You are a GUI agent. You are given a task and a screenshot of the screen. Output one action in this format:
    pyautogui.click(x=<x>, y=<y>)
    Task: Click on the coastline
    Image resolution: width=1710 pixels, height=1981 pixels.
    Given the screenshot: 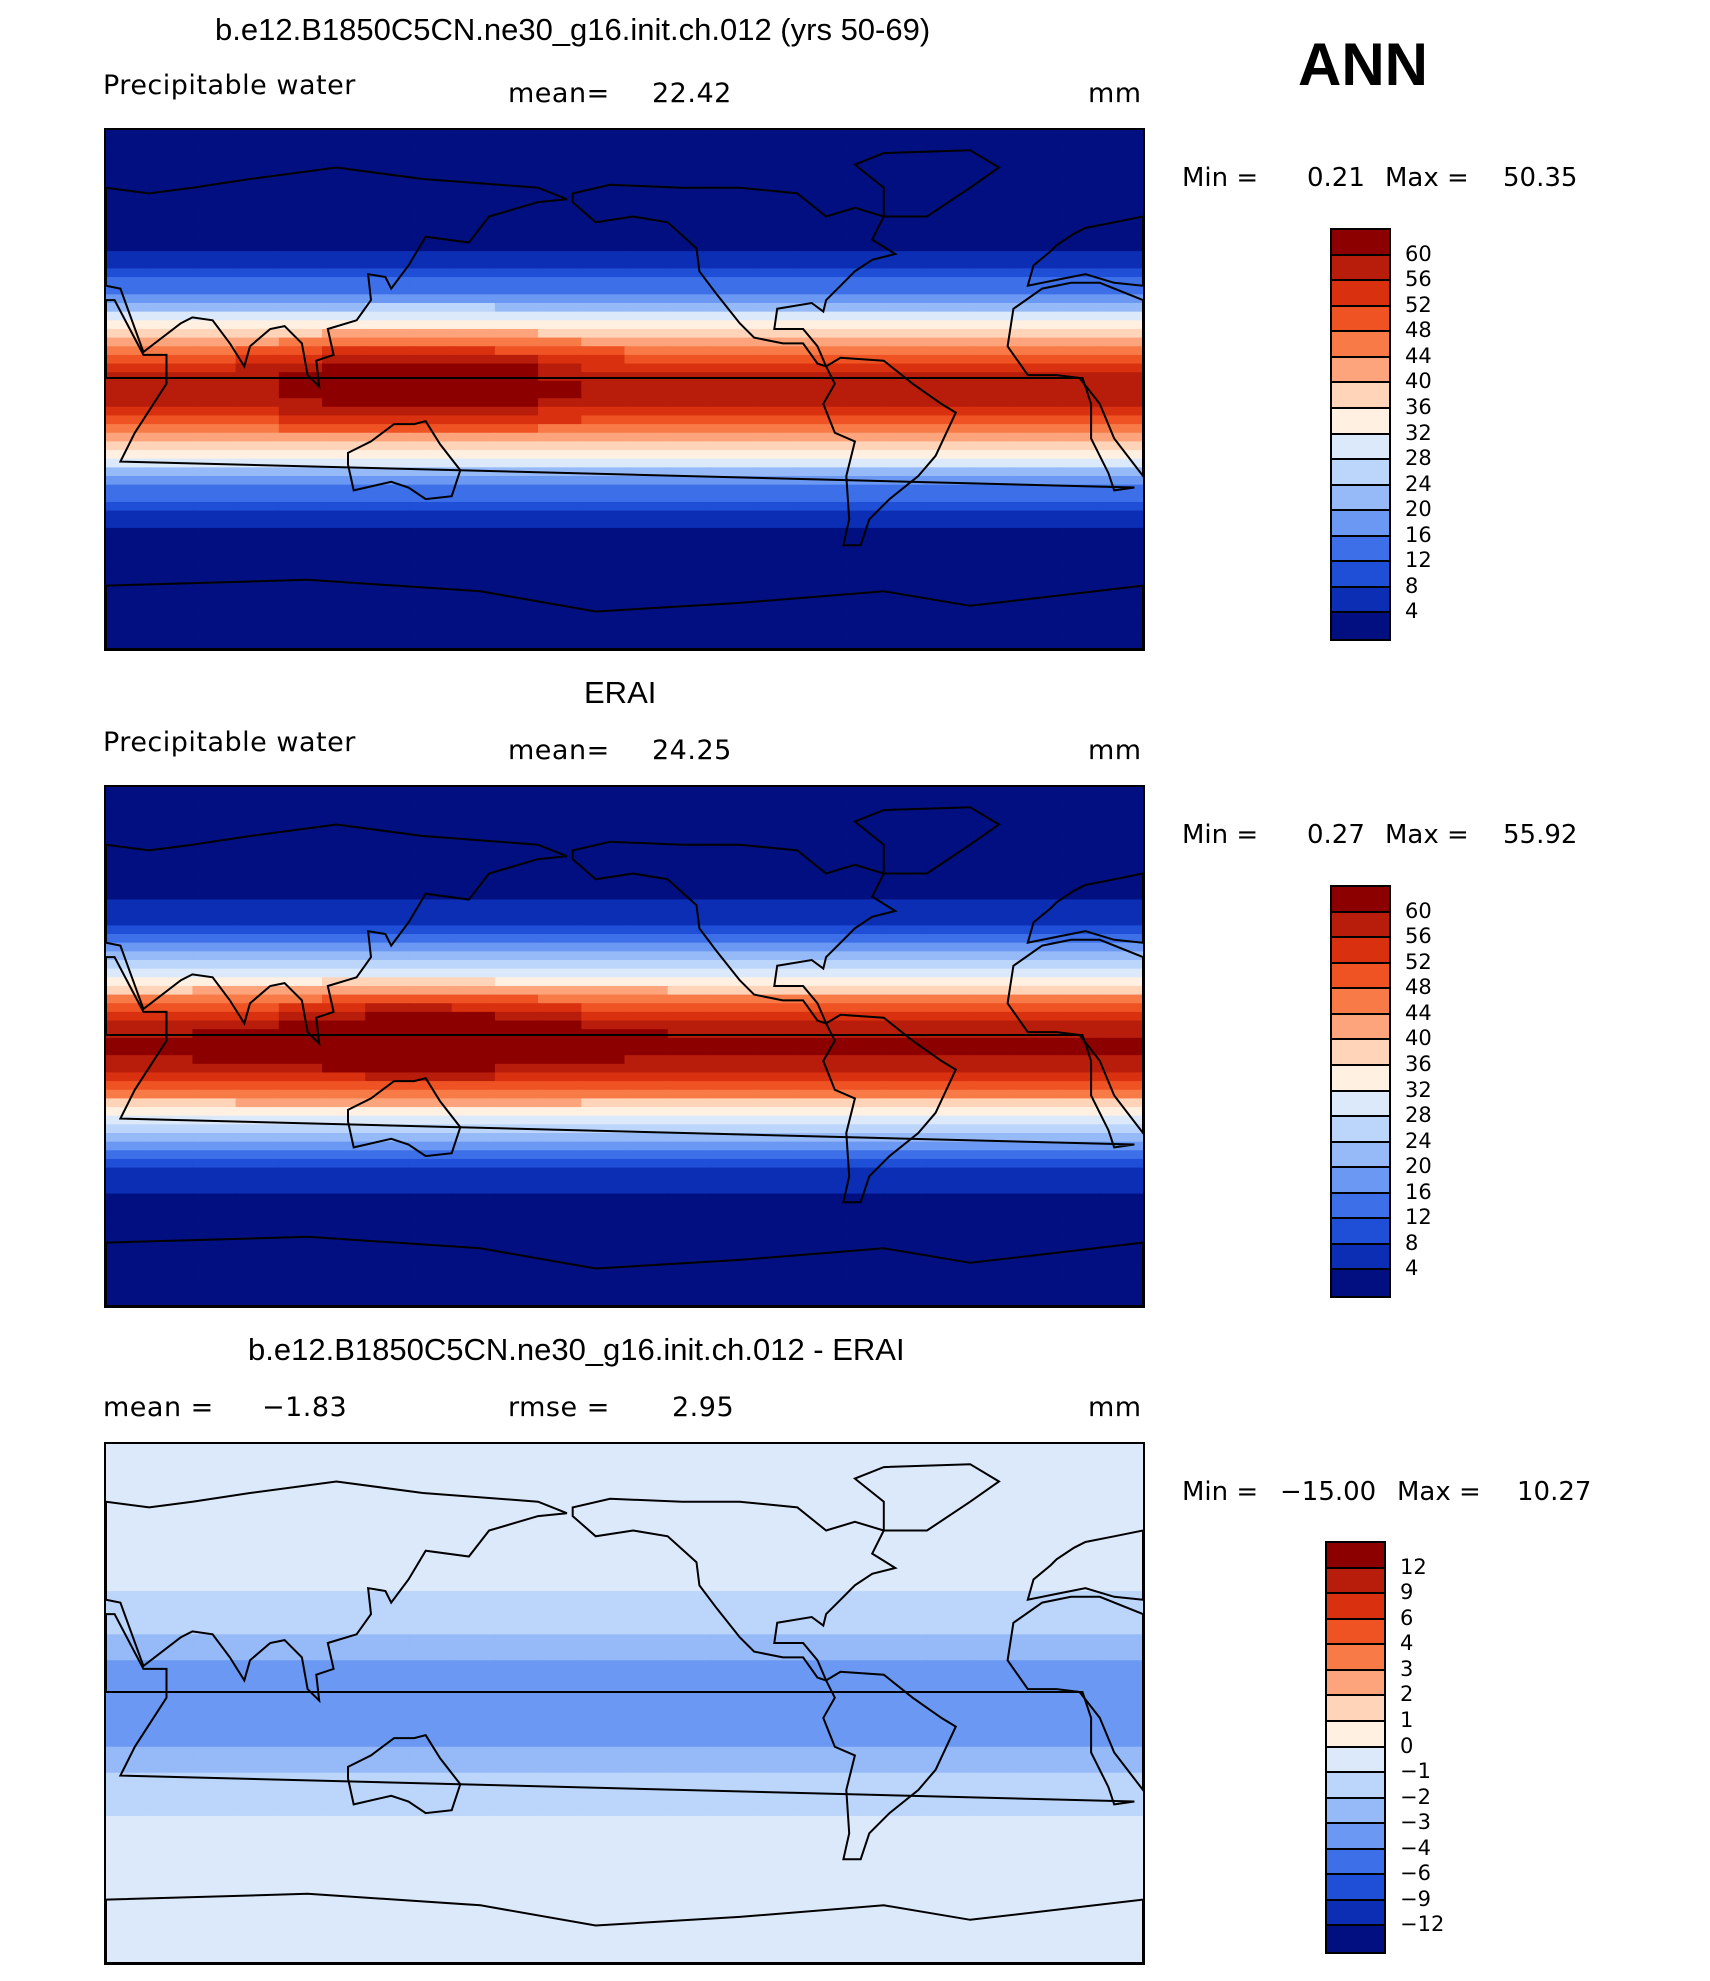 What is the action you would take?
    pyautogui.click(x=926, y=183)
    